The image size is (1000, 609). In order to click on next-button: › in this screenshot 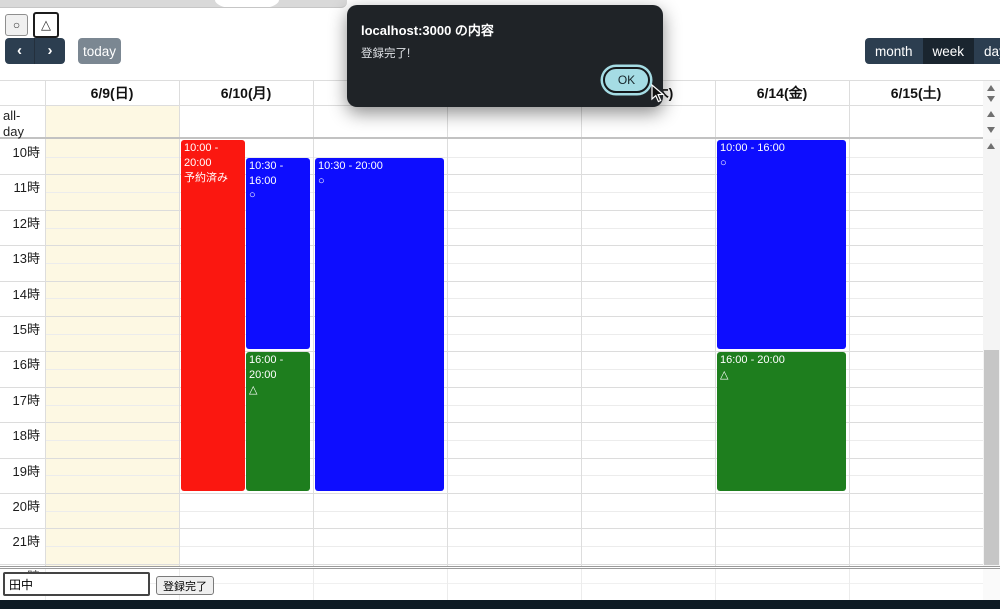, I will do `click(50, 51)`.